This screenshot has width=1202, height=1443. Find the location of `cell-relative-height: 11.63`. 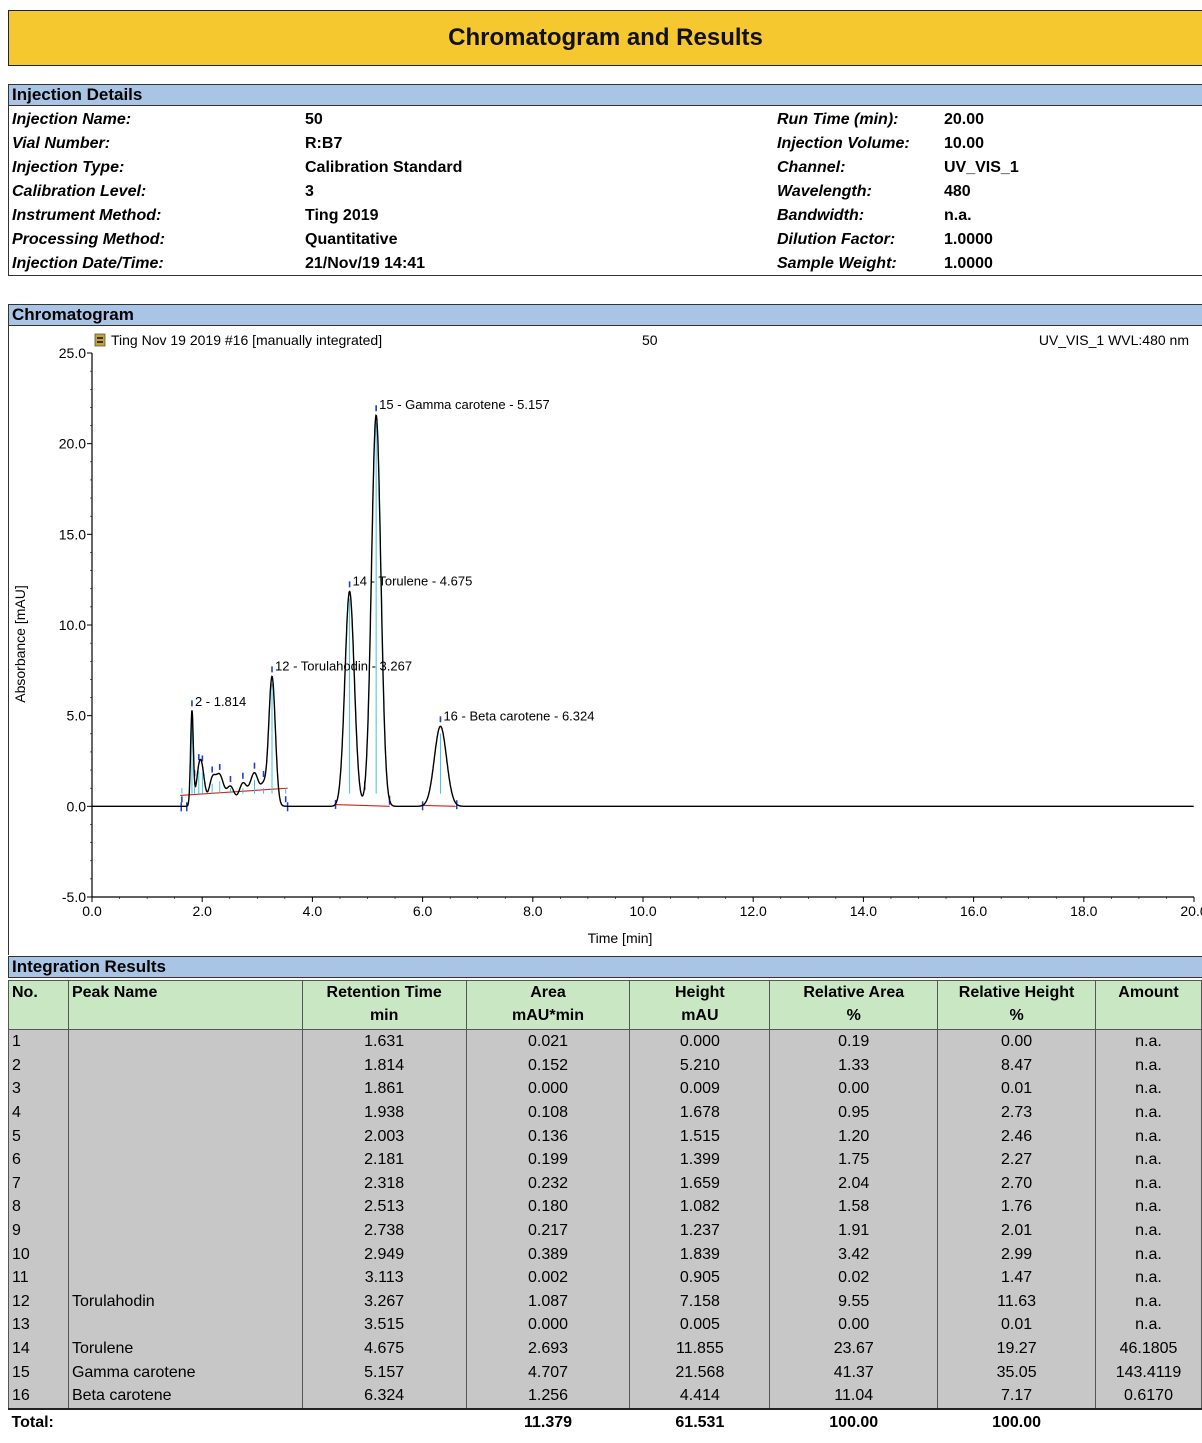

cell-relative-height: 11.63 is located at coordinates (1017, 1301).